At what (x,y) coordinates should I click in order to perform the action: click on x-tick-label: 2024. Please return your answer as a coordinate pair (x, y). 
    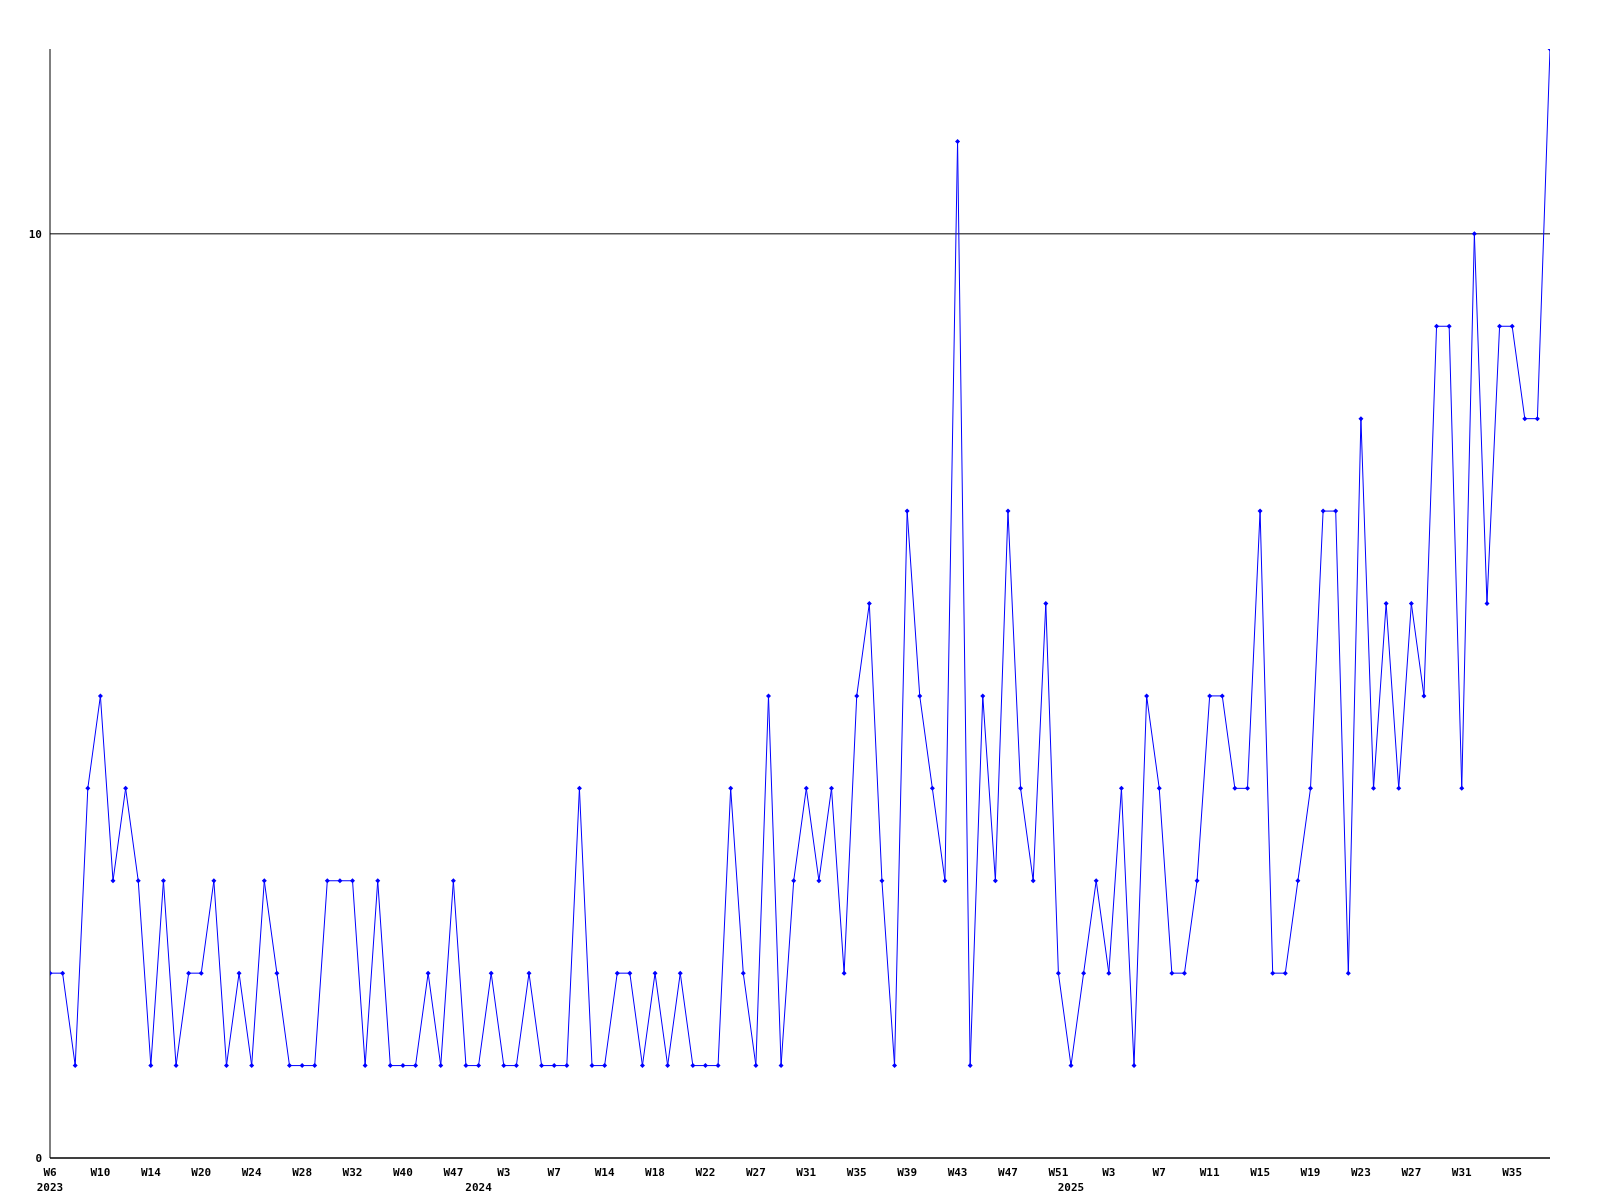
    Looking at the image, I should click on (479, 1187).